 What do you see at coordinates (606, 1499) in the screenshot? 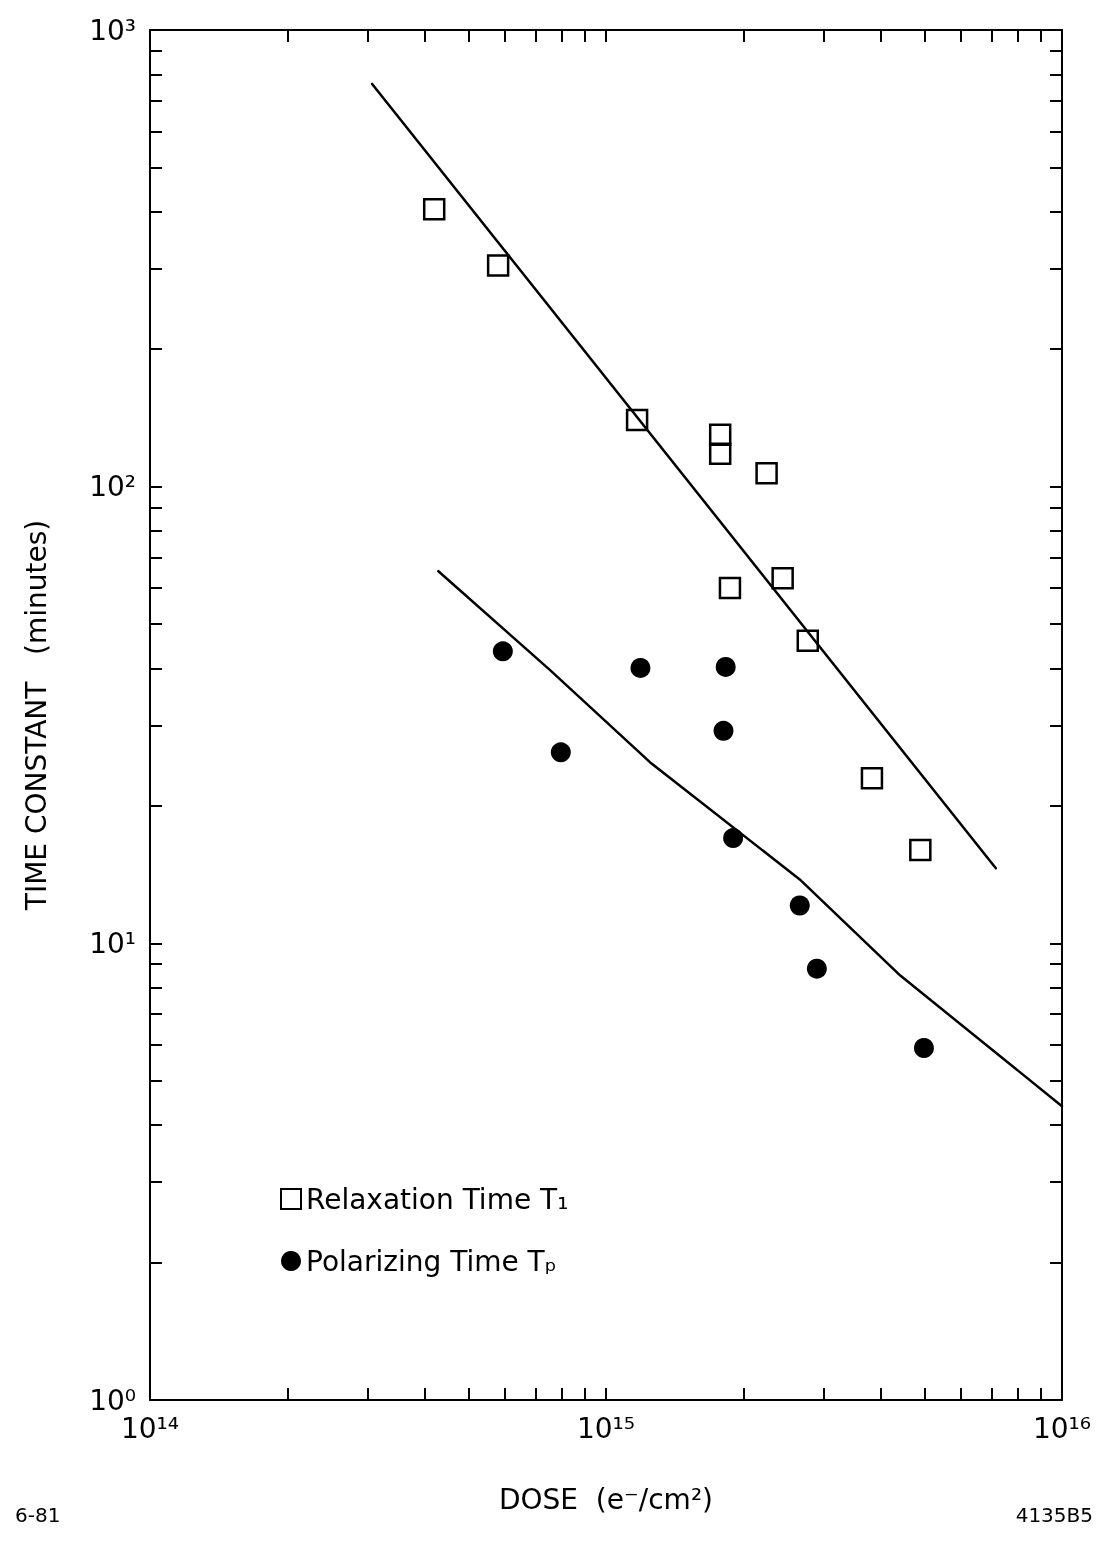
I see `x-axis-title: DOSE (e⁻/cm²)` at bounding box center [606, 1499].